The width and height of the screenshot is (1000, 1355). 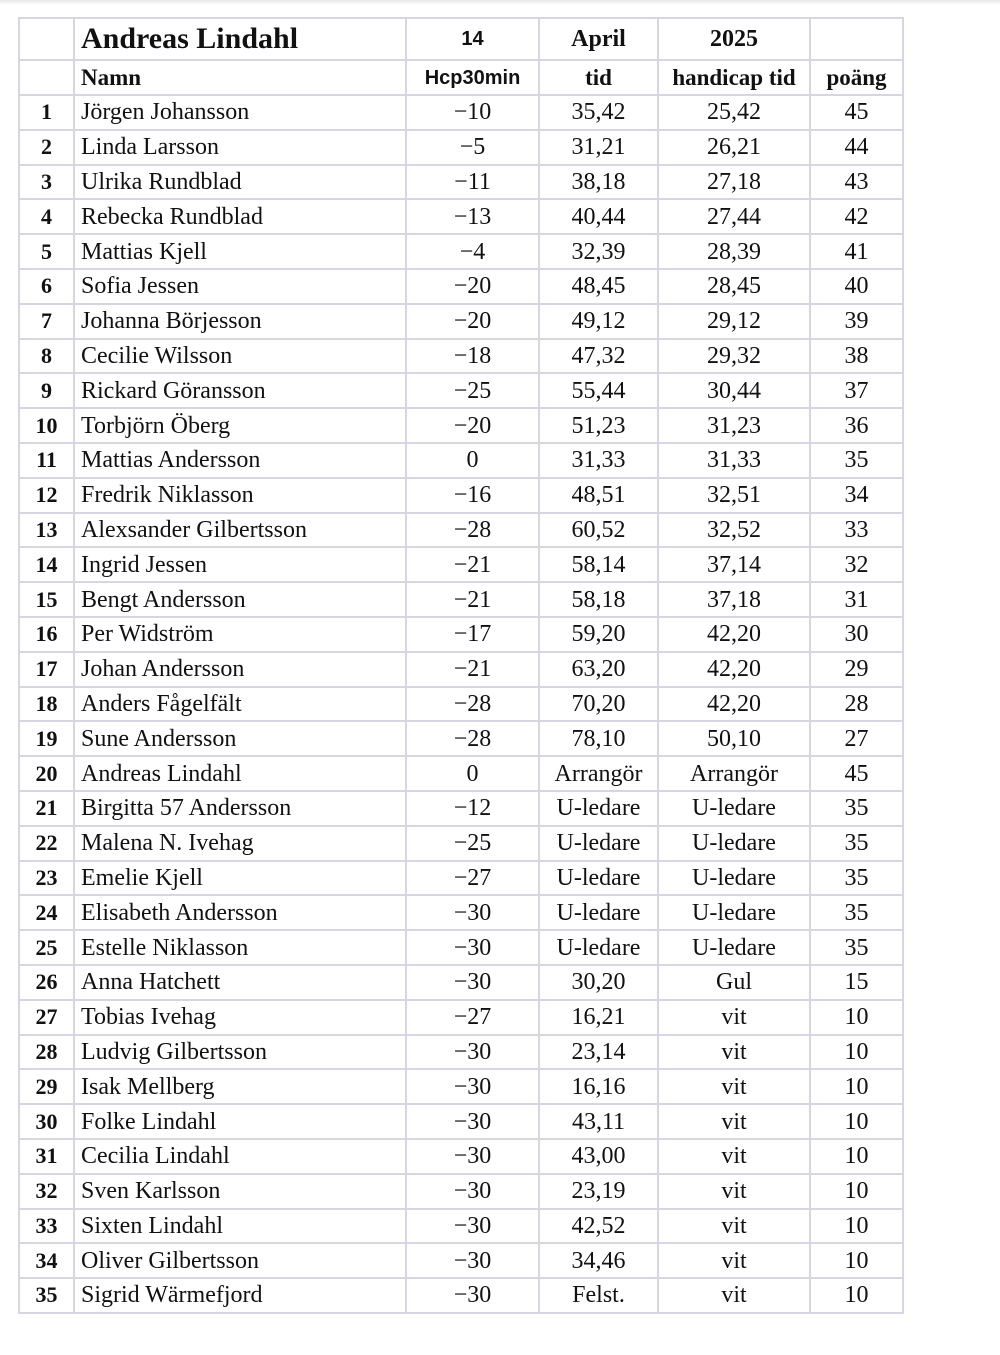 I want to click on cell-rank: 31, so click(x=46, y=1156).